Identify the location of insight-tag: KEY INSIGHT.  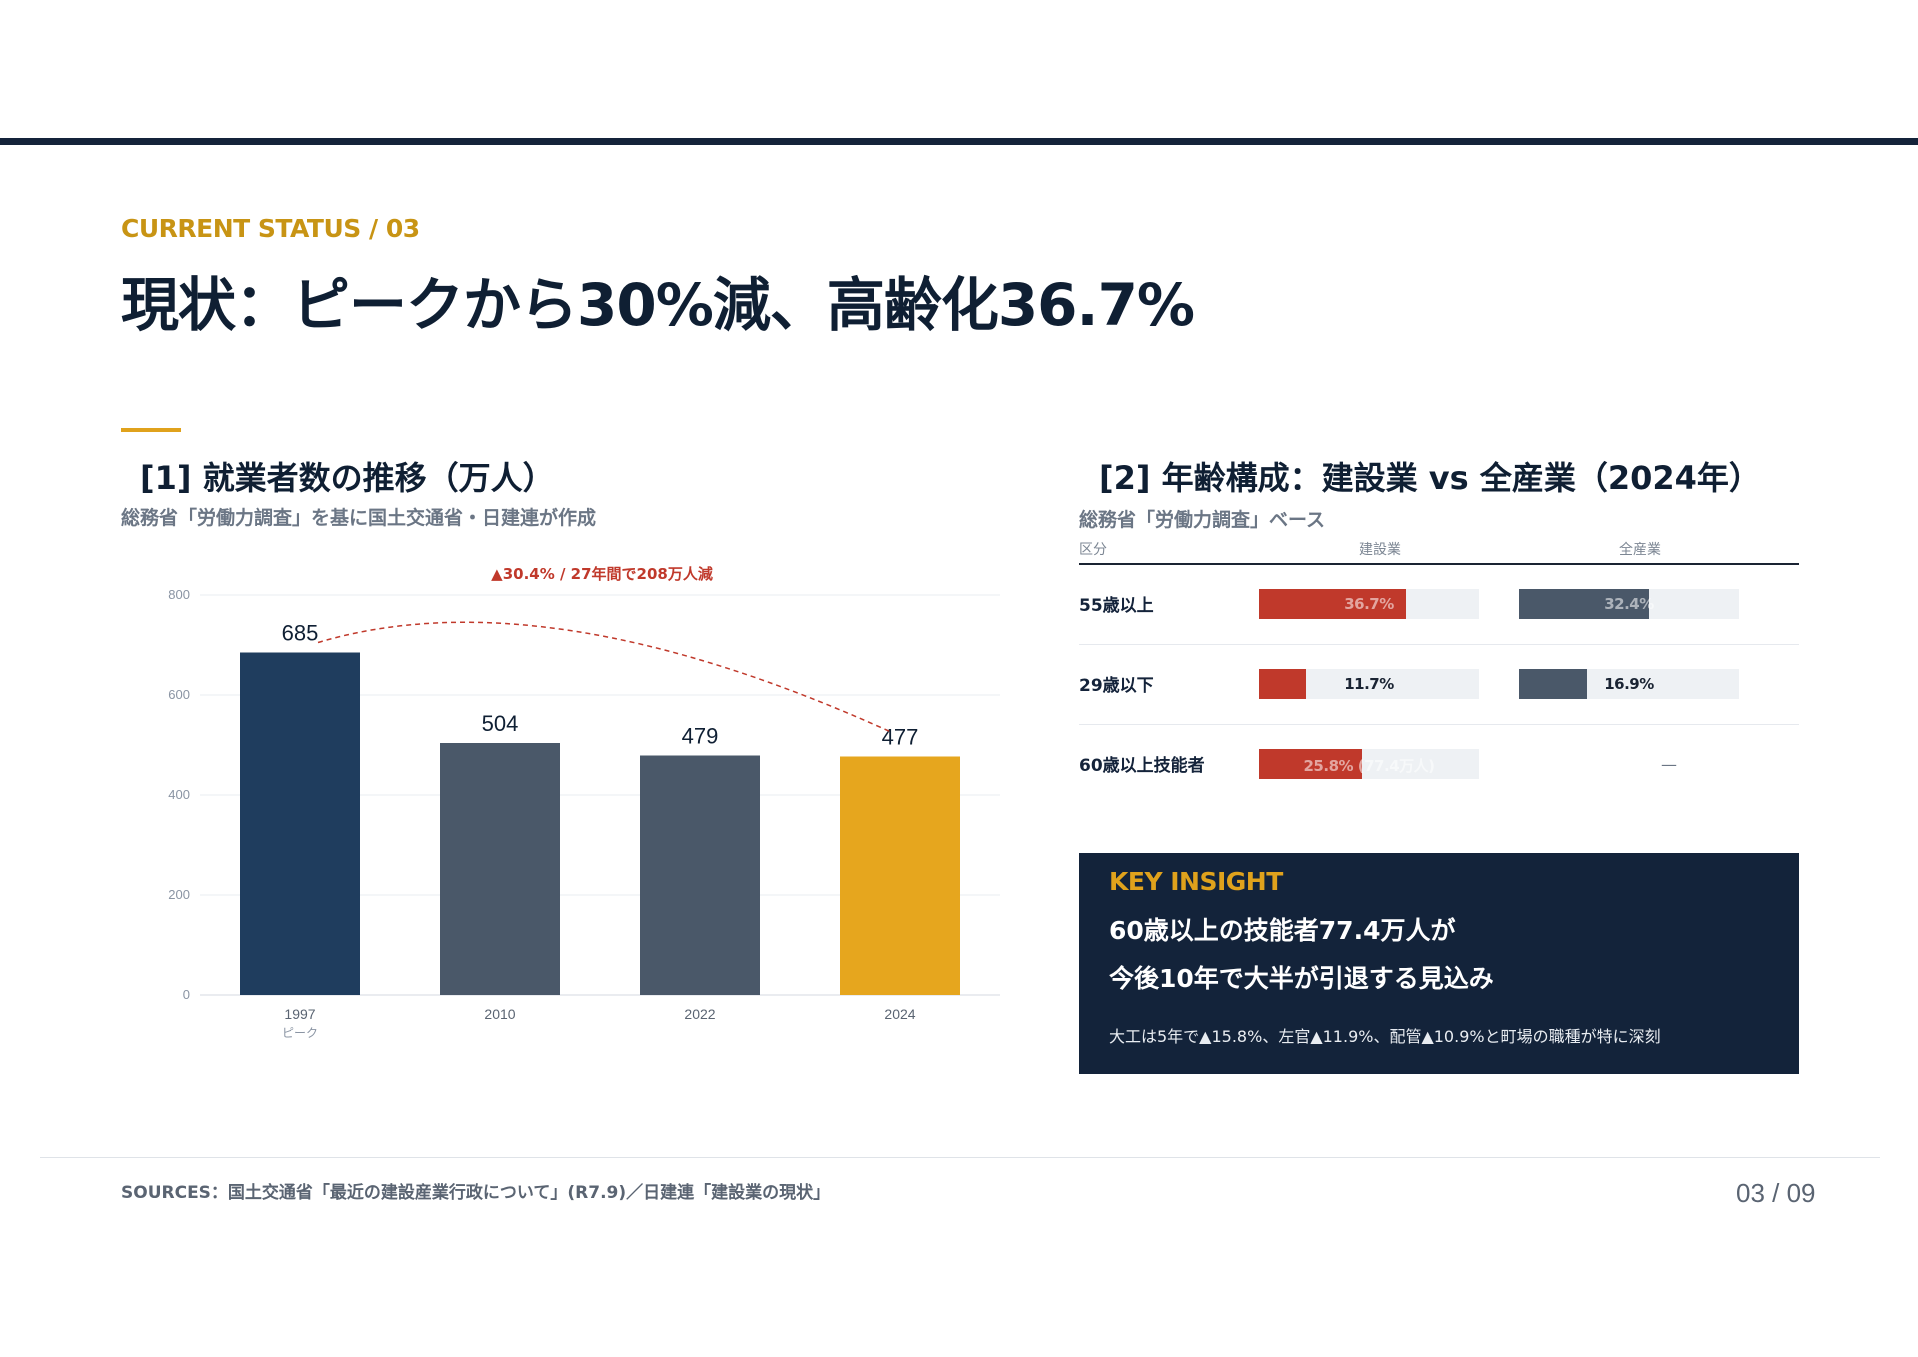
(1196, 881).